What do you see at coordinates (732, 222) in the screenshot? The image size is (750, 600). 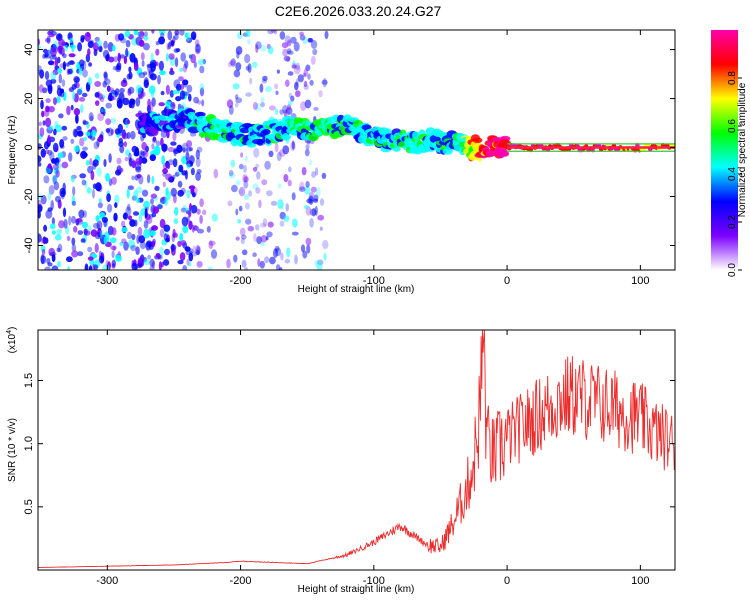 I see `colorbar-tick-label: 0.2` at bounding box center [732, 222].